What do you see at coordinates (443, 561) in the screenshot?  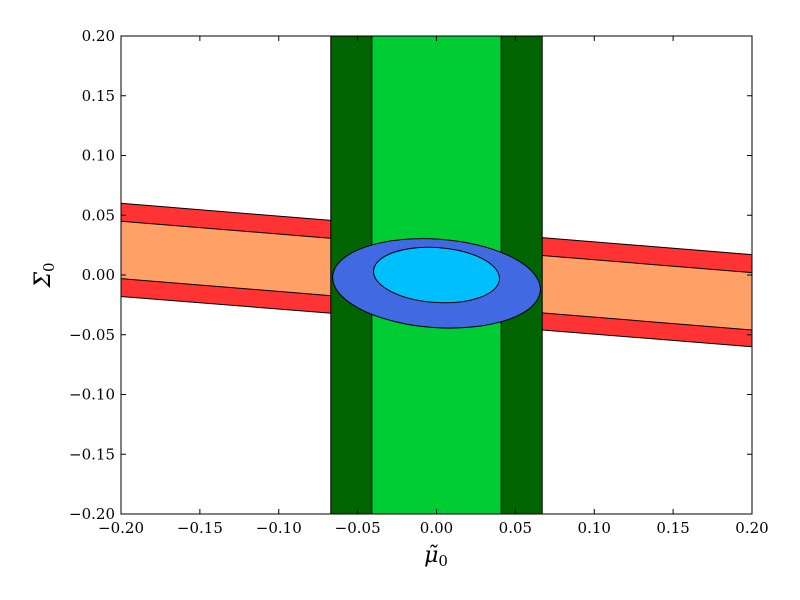 I see `x-axis-subscript: 0` at bounding box center [443, 561].